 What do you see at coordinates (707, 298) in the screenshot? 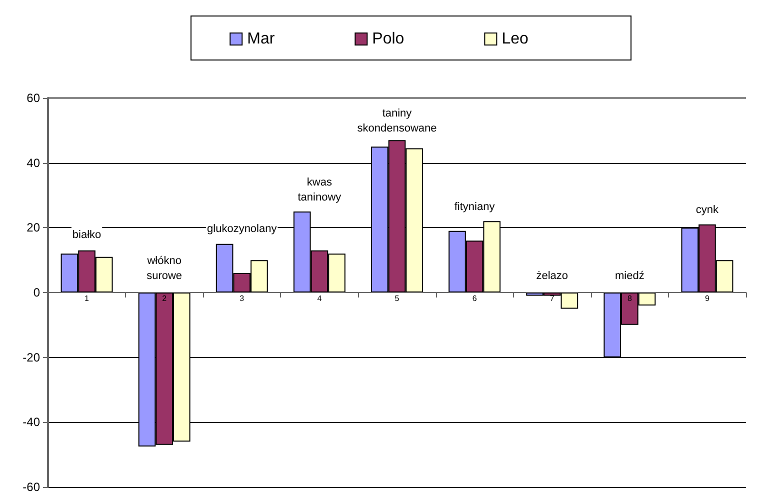
I see `x-tick-label: 9` at bounding box center [707, 298].